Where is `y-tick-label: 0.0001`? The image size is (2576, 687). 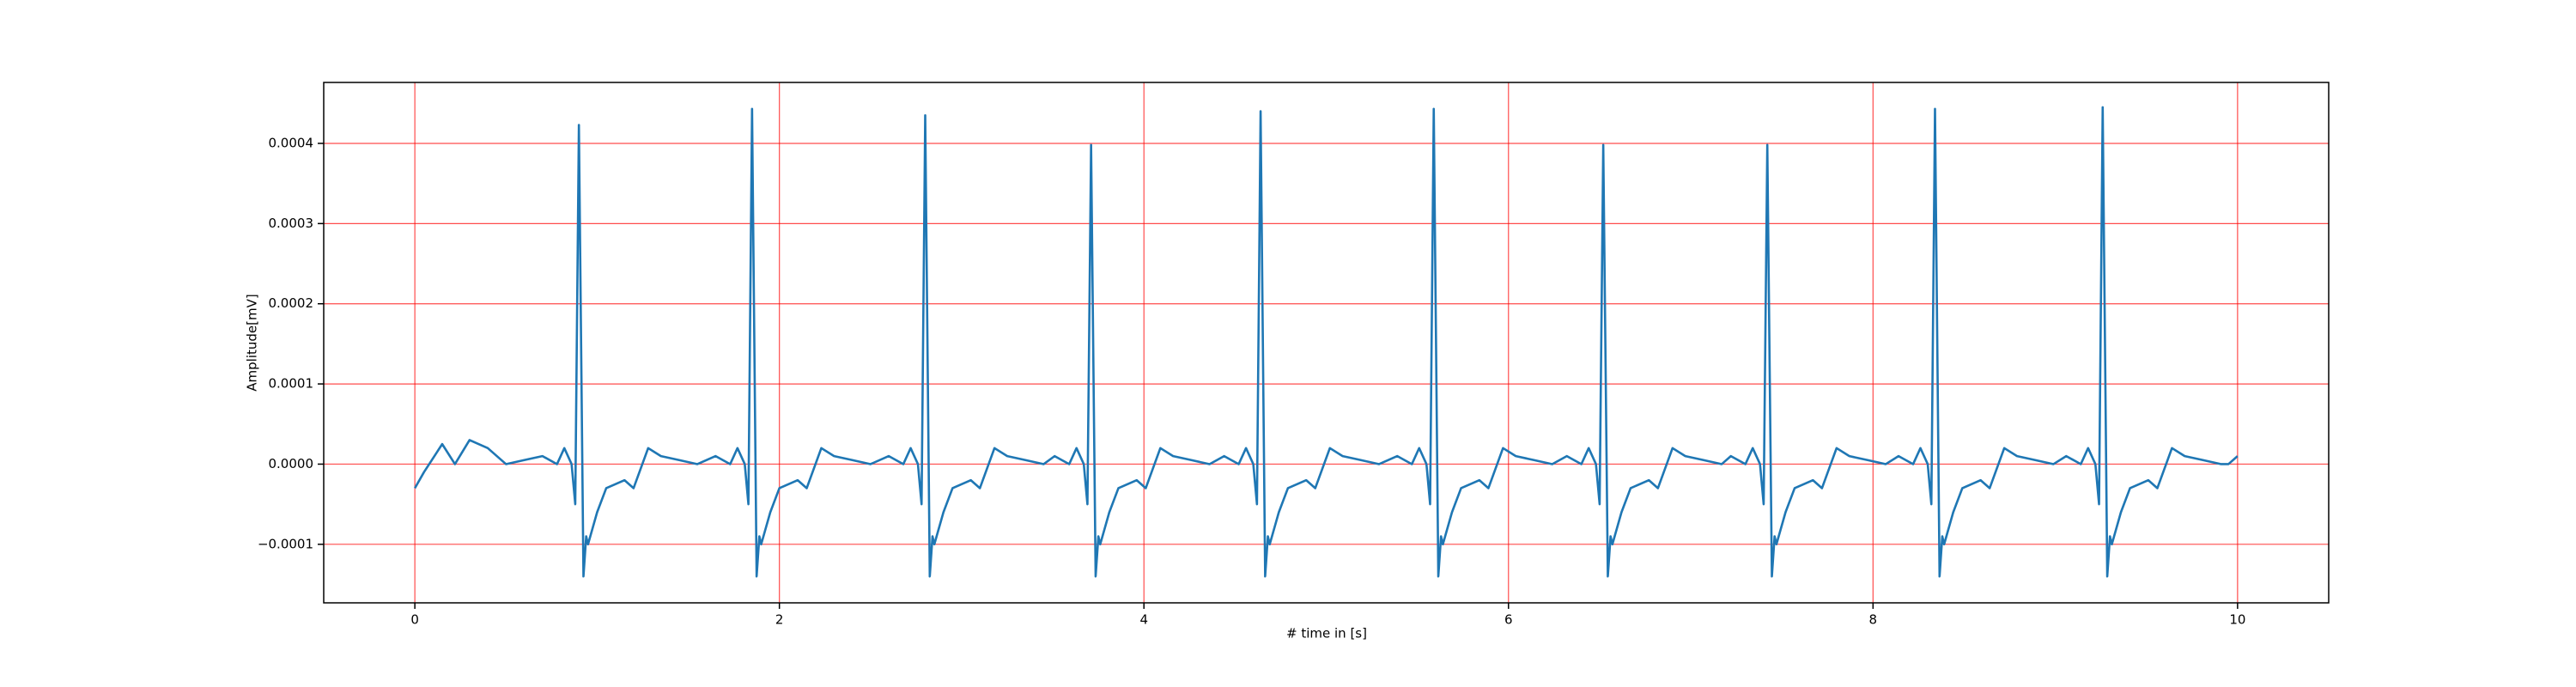
y-tick-label: 0.0001 is located at coordinates (291, 384).